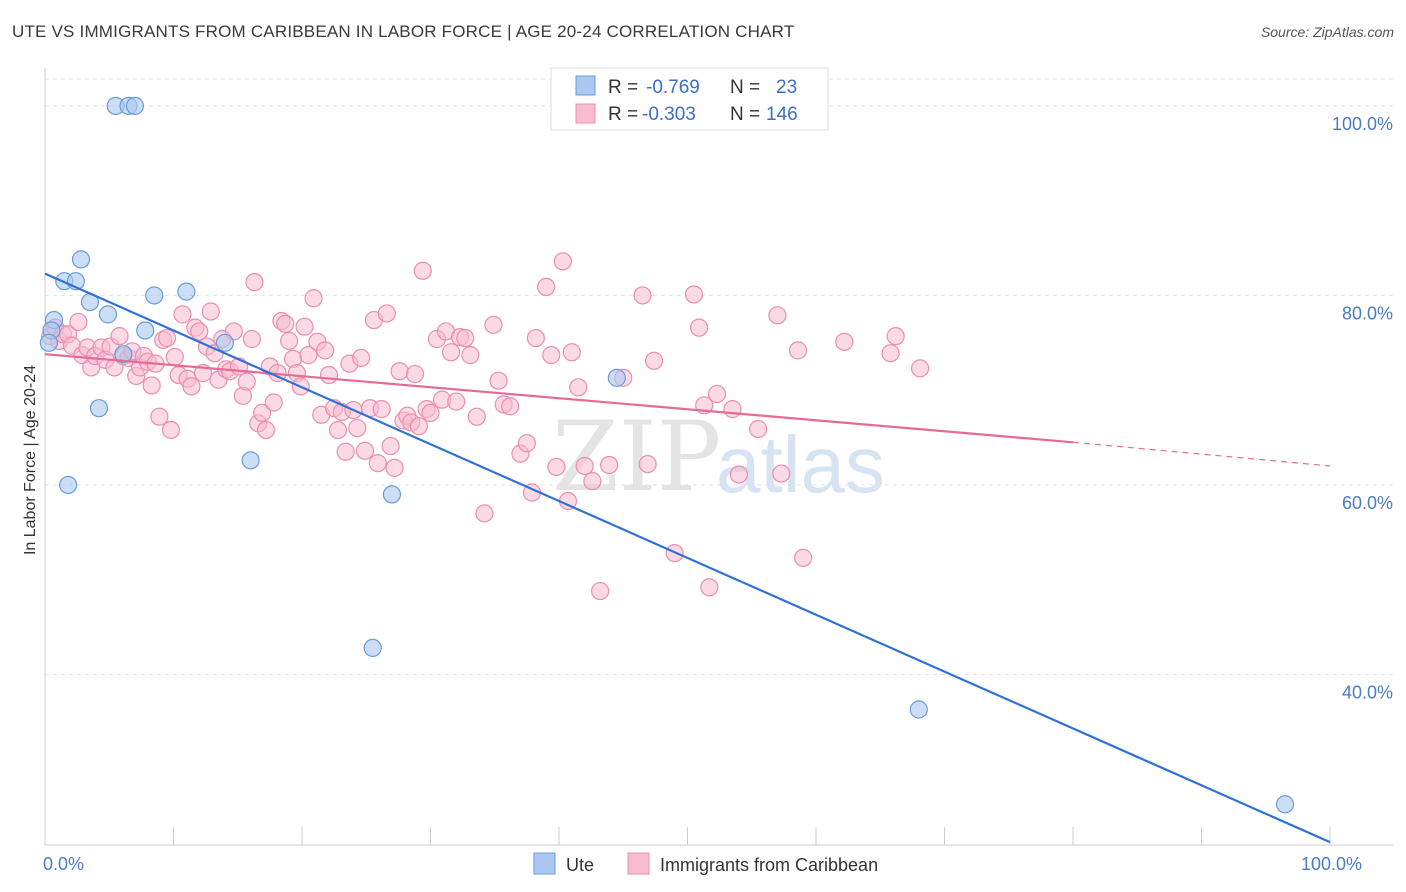 The image size is (1406, 892). I want to click on legend-r-label-caribbean: R =, so click(623, 114).